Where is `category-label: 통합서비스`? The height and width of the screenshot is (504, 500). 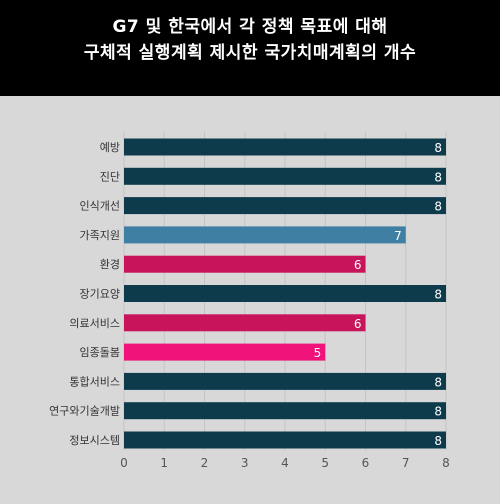
category-label: 통합서비스 is located at coordinates (94, 381).